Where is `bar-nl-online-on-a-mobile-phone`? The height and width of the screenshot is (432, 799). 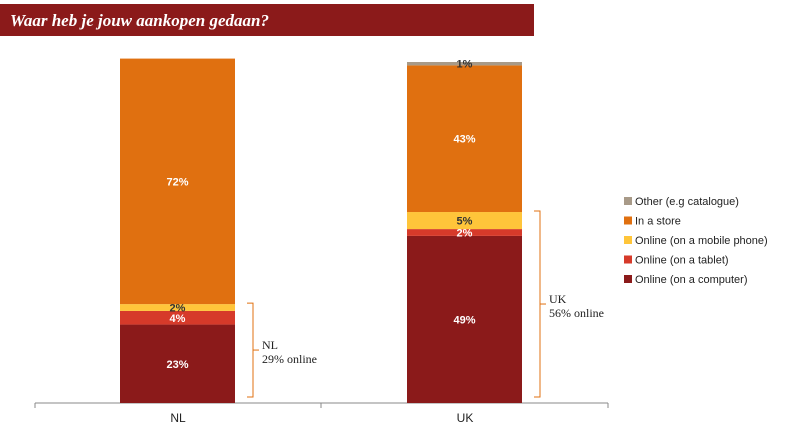
bar-nl-online-on-a-mobile-phone is located at coordinates (177, 307).